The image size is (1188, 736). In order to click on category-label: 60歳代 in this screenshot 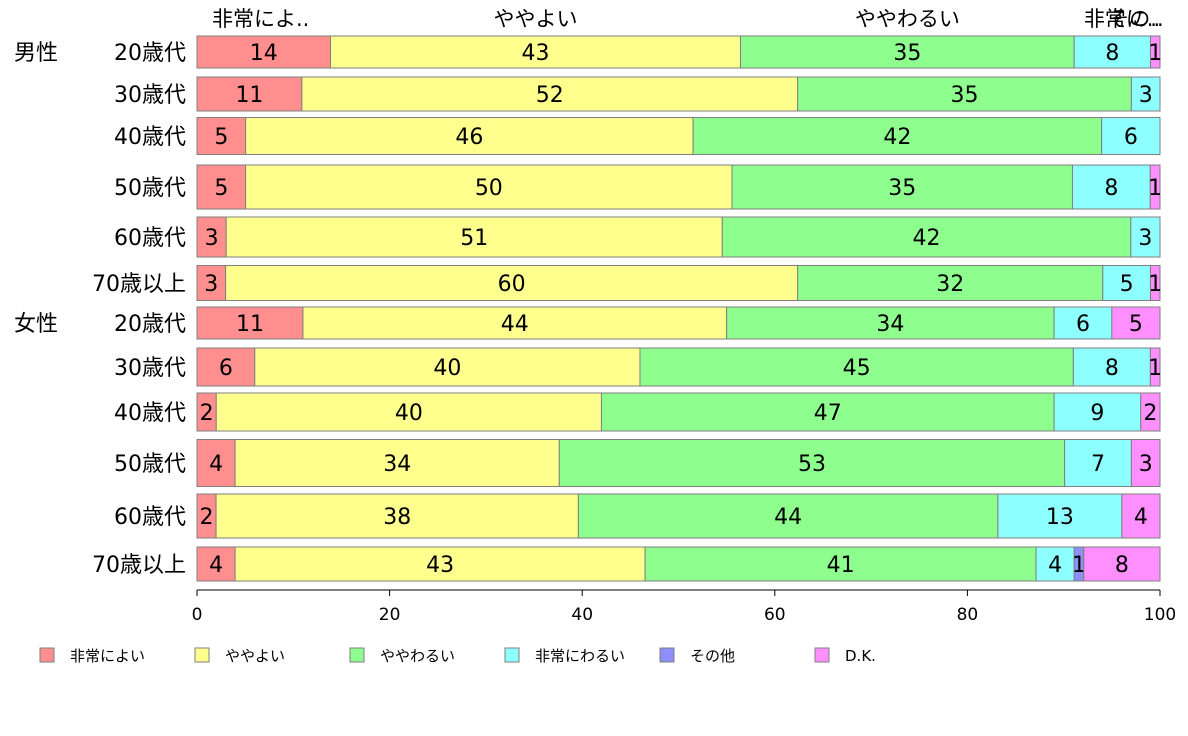, I will do `click(150, 517)`.